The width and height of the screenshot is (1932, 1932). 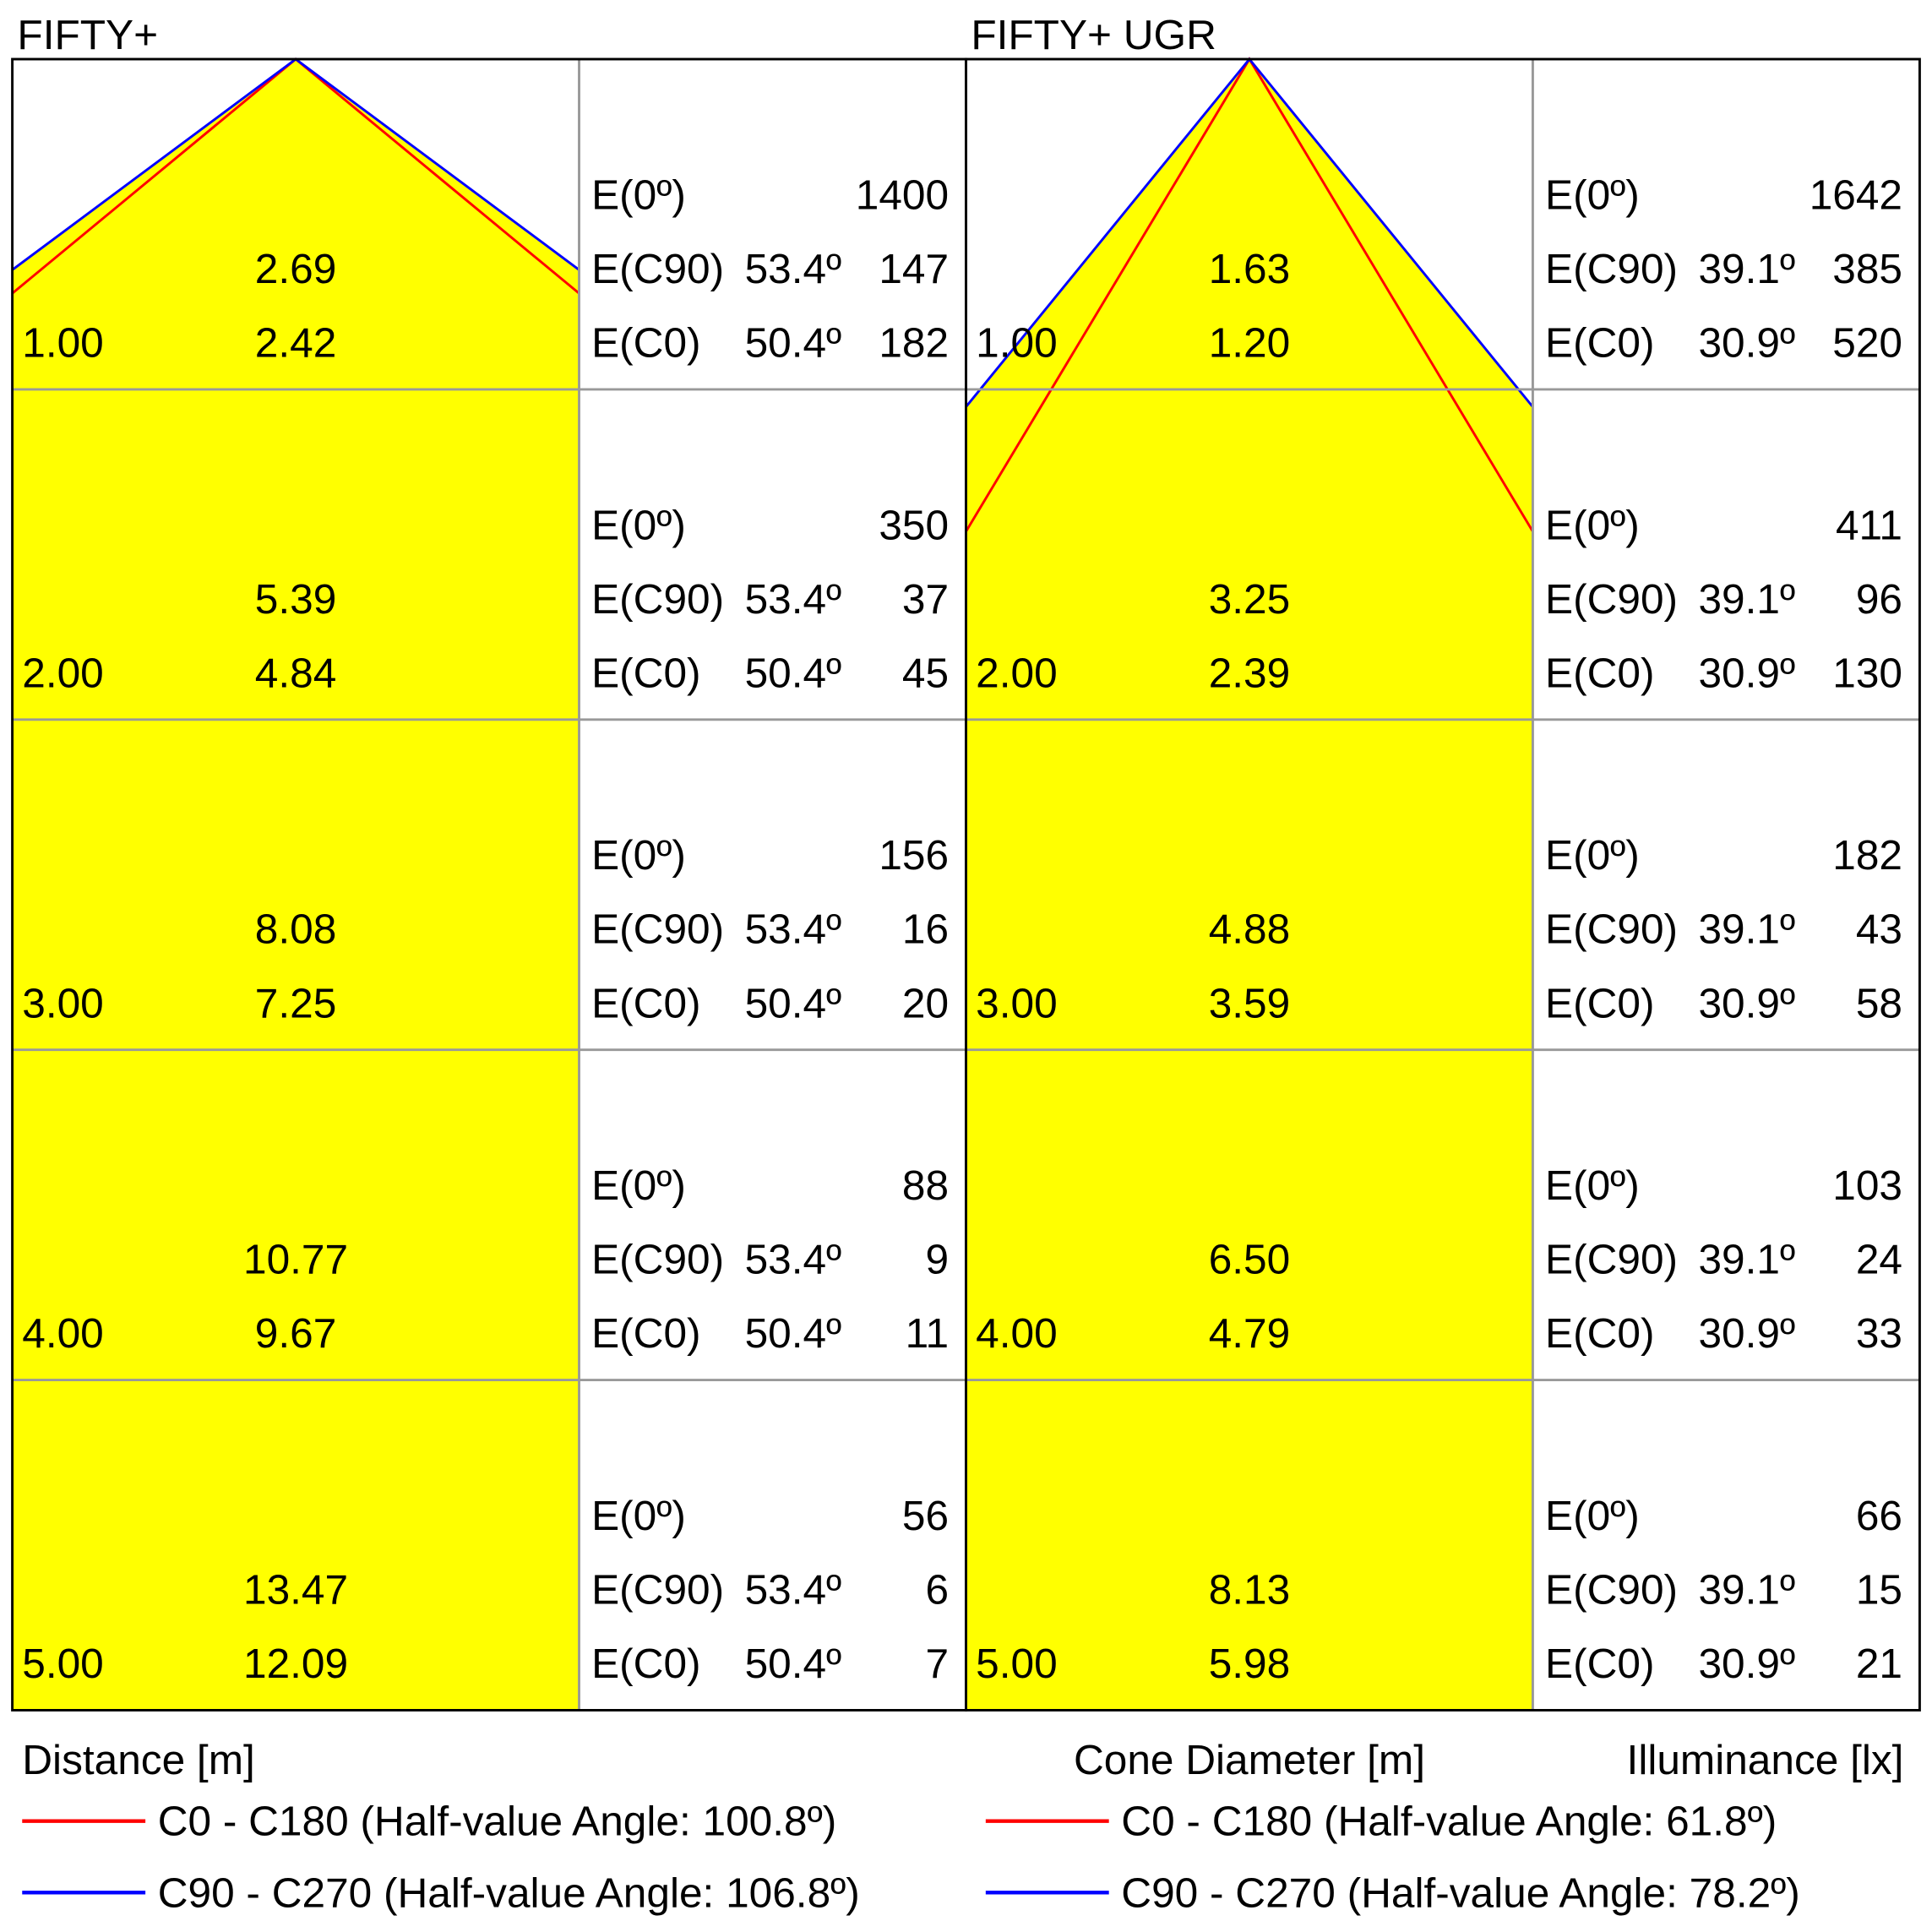 I want to click on legend-text: C90 - C270 (Half-value Angle: 78.2º), so click(x=1460, y=1893).